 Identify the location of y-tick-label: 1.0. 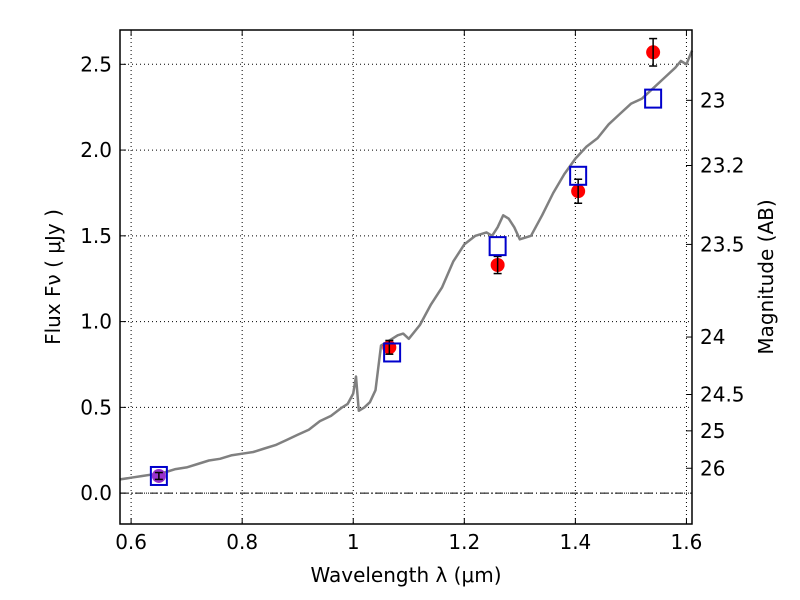
(96, 322).